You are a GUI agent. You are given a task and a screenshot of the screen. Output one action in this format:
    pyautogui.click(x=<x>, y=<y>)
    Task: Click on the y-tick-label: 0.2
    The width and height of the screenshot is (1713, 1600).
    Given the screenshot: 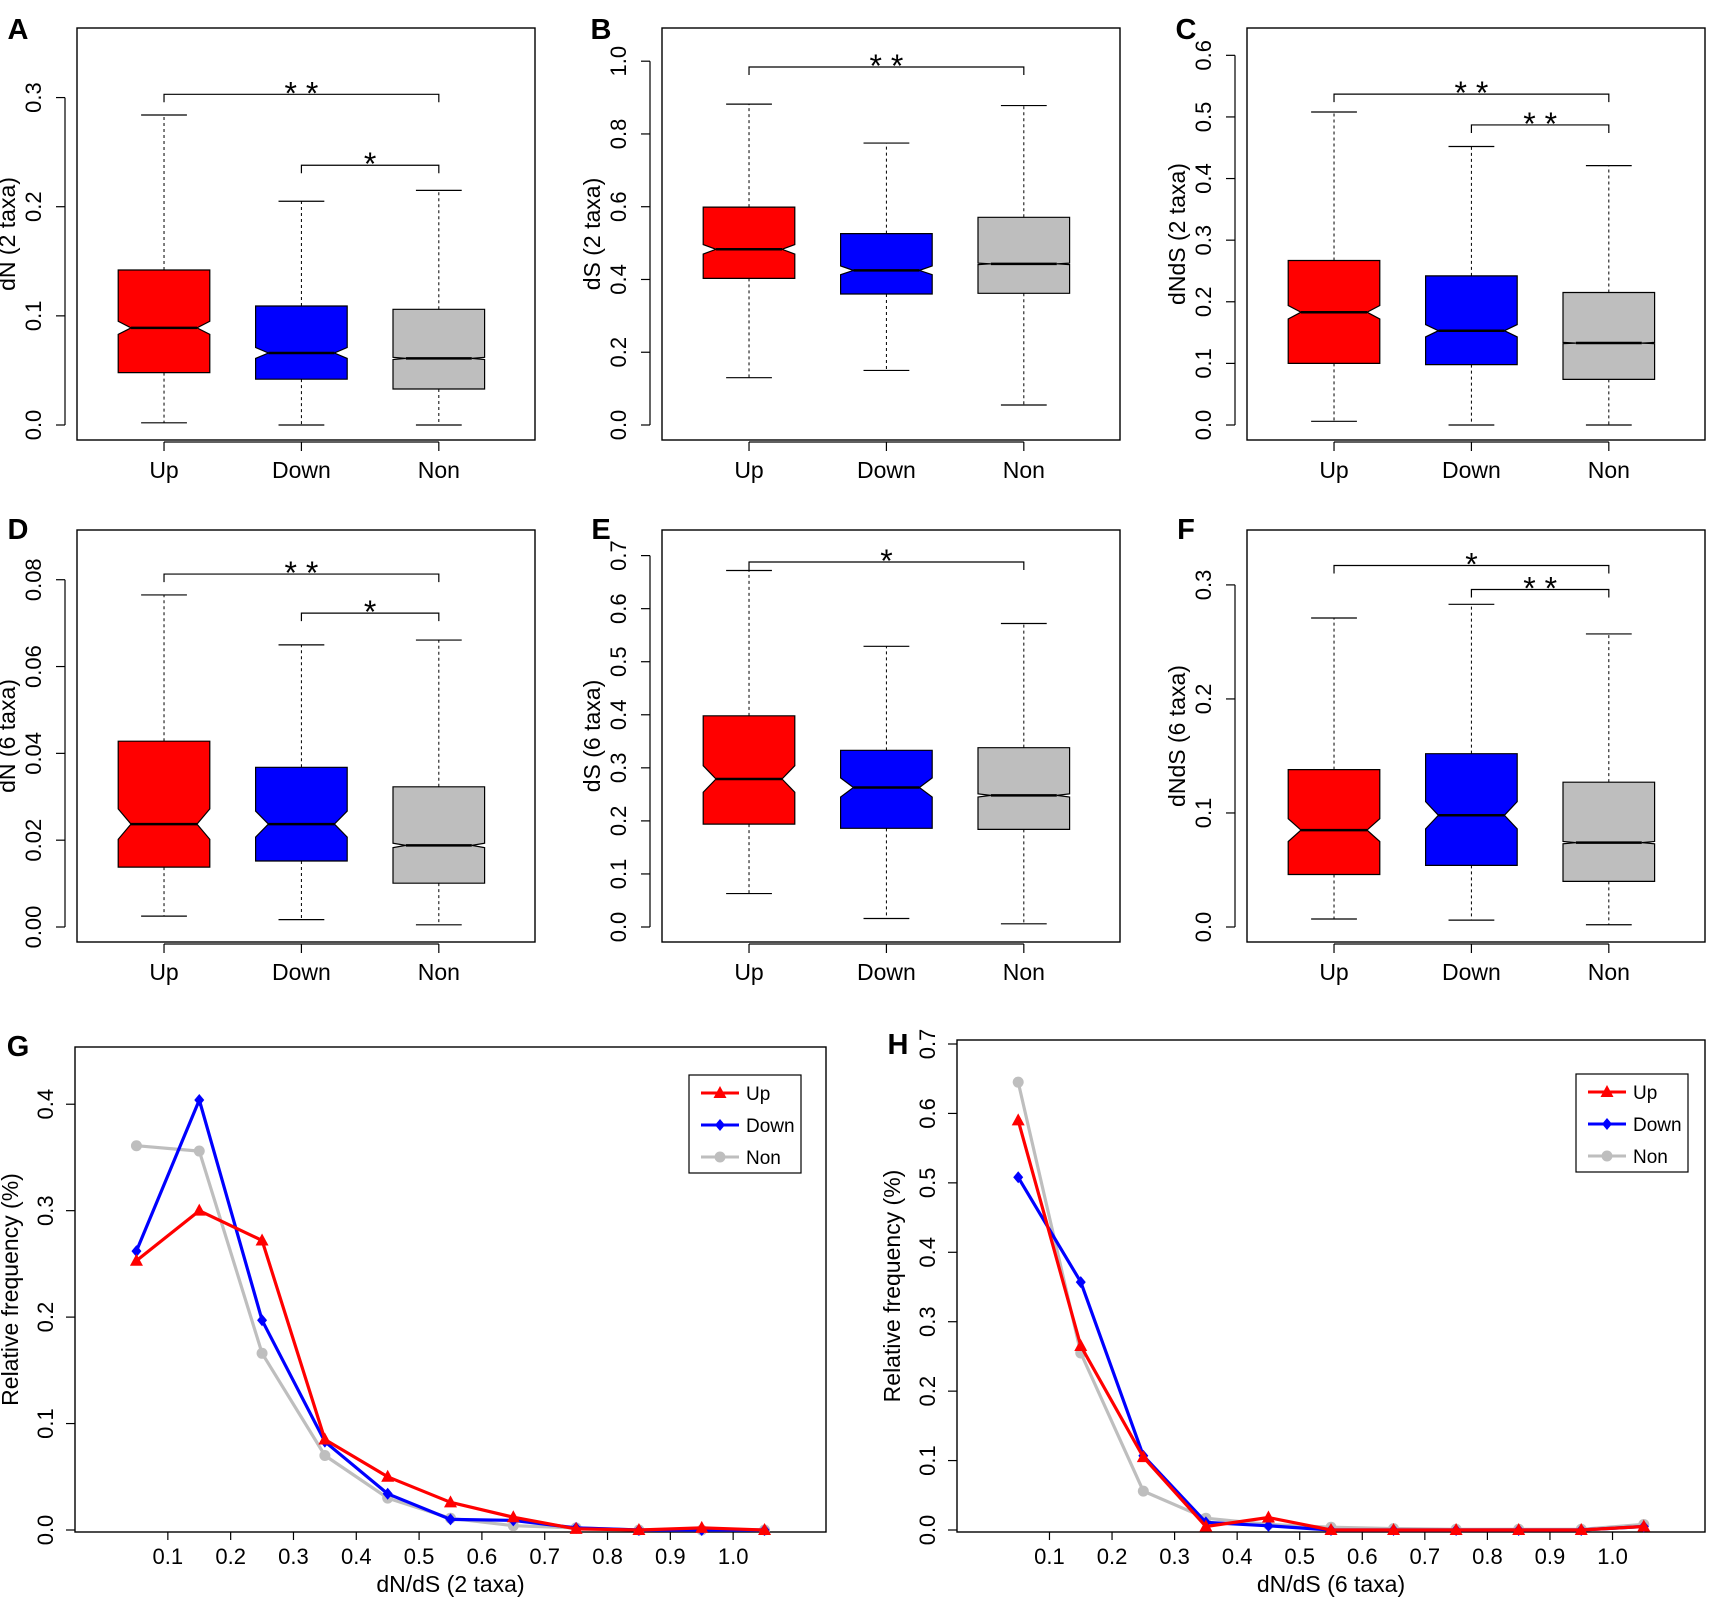 What is the action you would take?
    pyautogui.click(x=618, y=821)
    